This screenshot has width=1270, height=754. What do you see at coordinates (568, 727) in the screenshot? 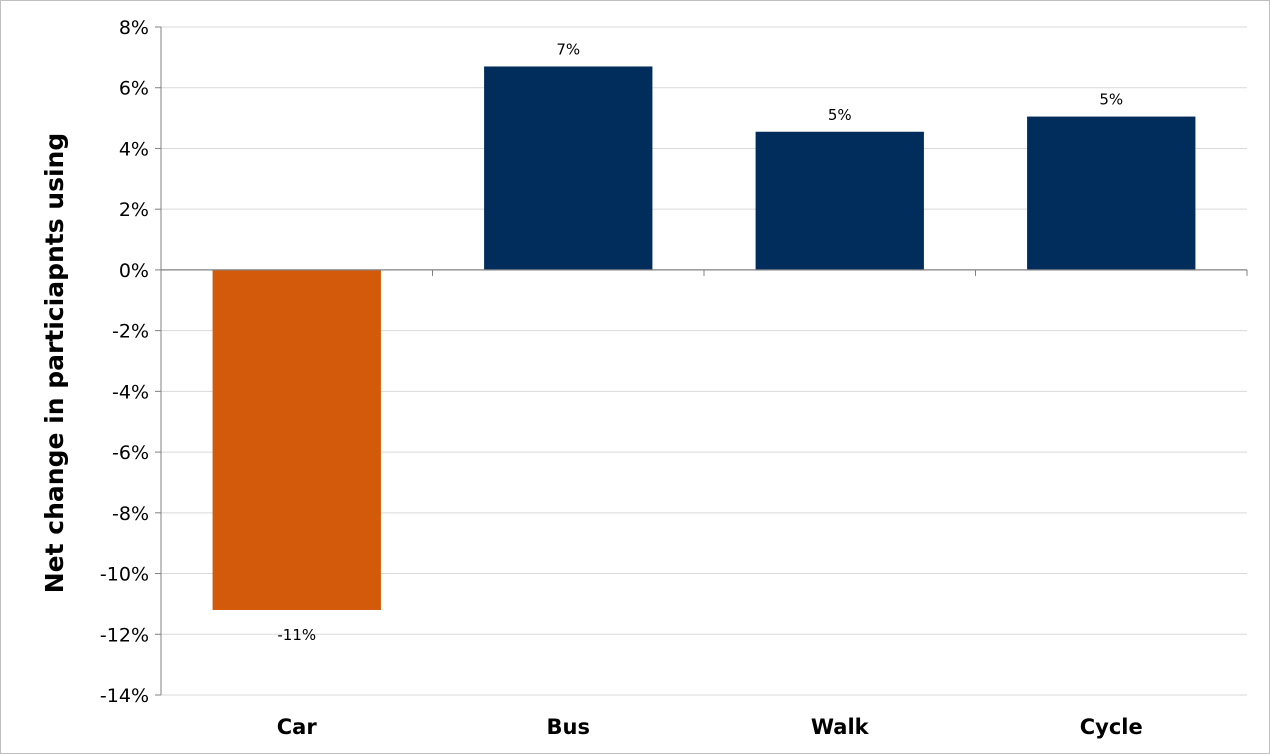
I see `x-category-label: Bus` at bounding box center [568, 727].